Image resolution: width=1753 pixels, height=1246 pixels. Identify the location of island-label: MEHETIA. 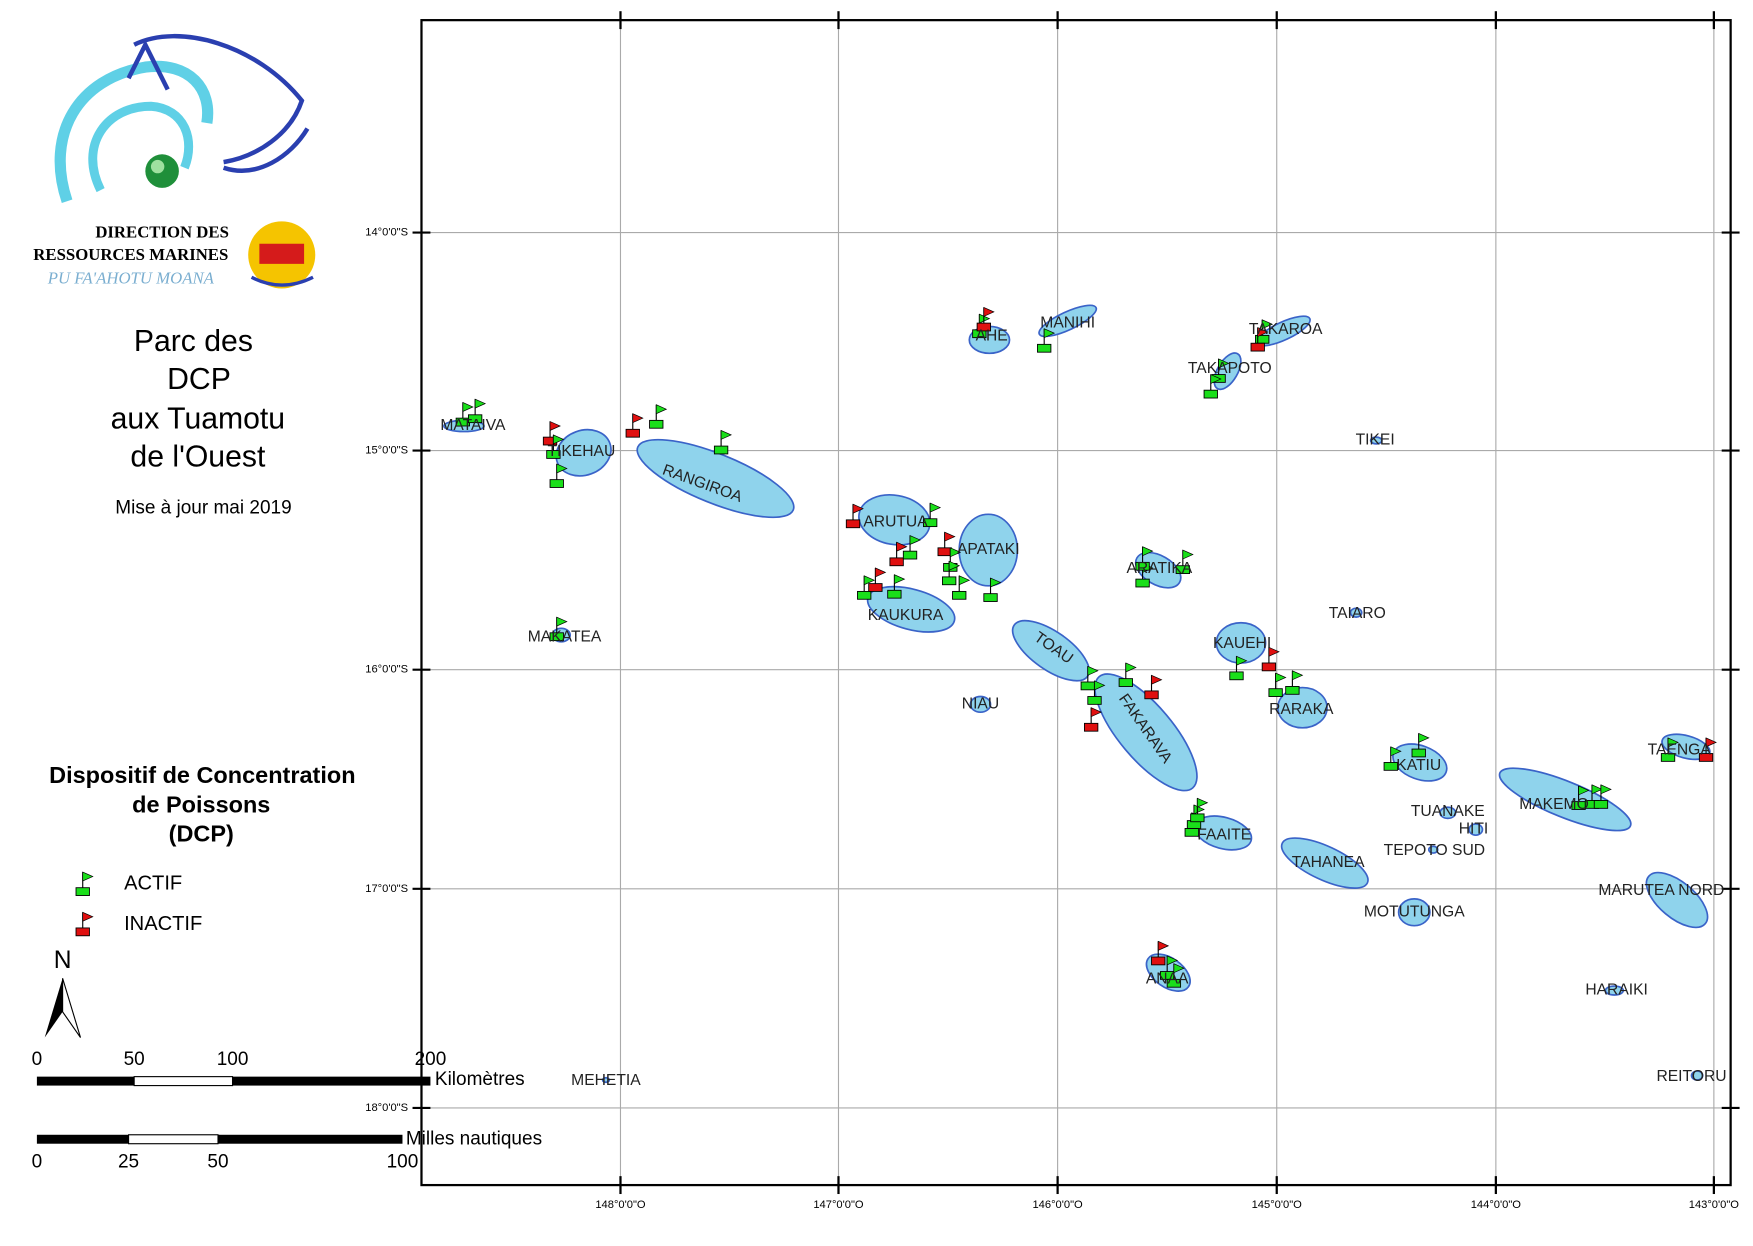
(606, 1080).